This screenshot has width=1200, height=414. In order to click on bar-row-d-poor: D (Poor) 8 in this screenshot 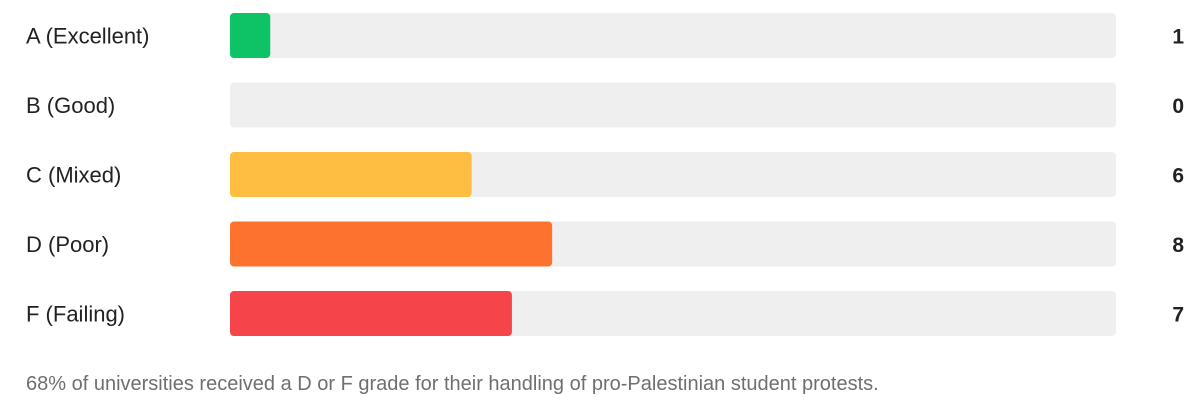, I will do `click(605, 244)`.